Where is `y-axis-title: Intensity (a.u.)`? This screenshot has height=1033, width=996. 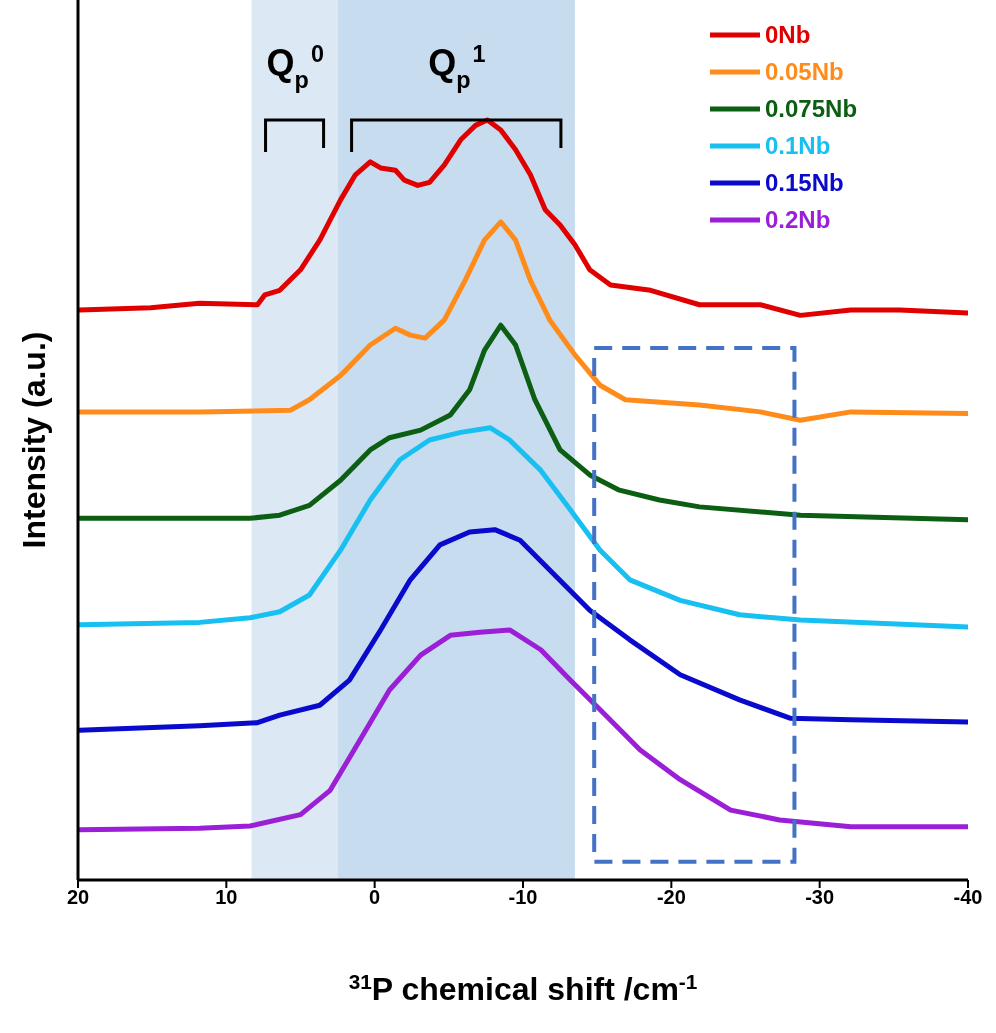
y-axis-title: Intensity (a.u.) is located at coordinates (34, 440).